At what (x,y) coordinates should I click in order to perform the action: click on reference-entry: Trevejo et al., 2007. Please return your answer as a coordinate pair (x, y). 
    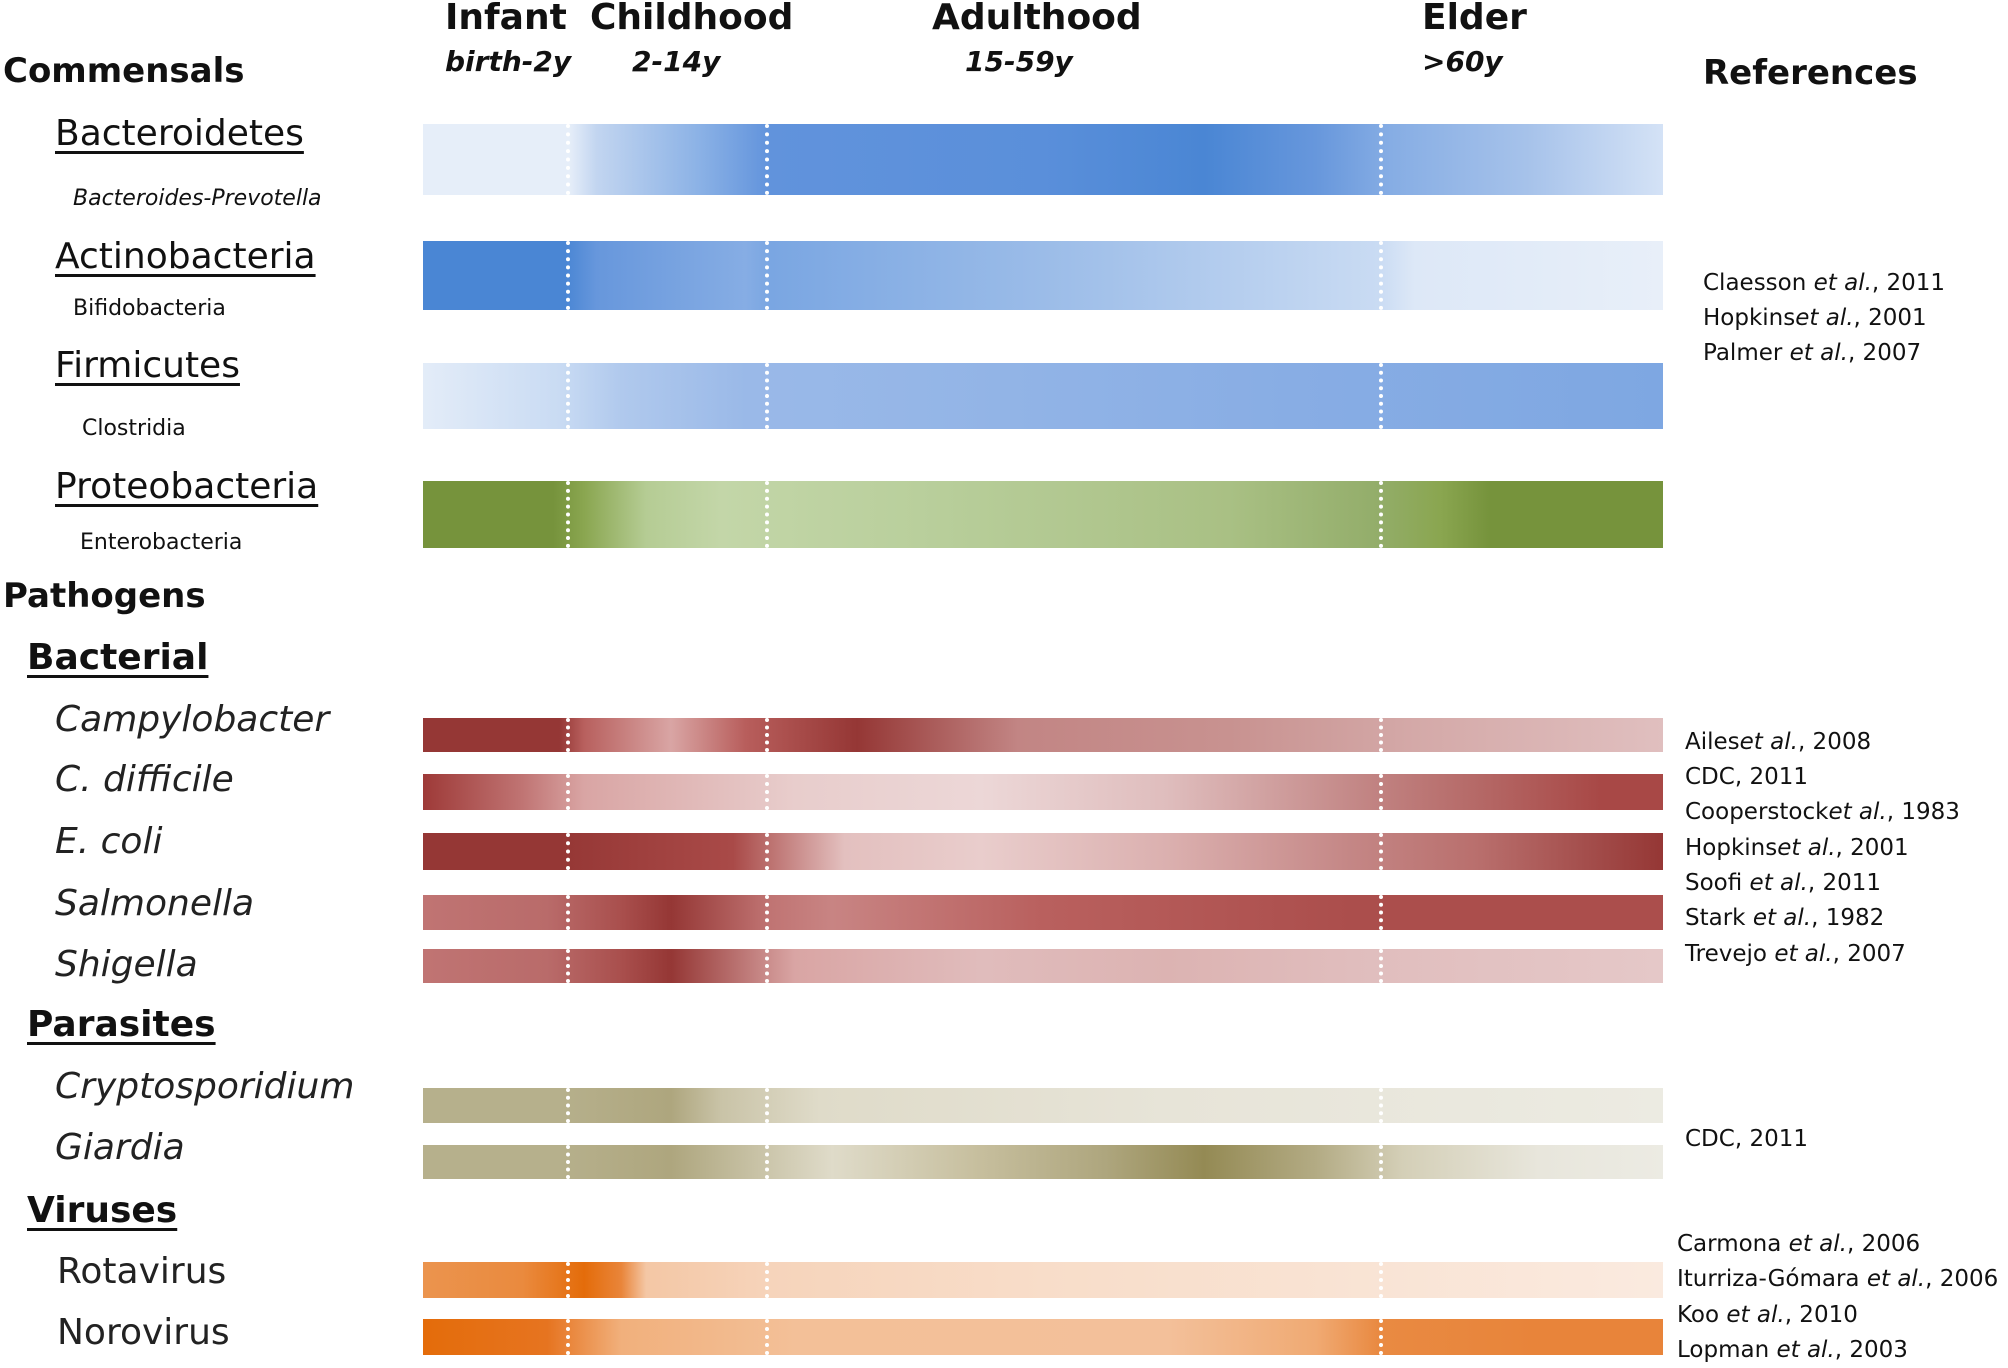
    Looking at the image, I should click on (1795, 954).